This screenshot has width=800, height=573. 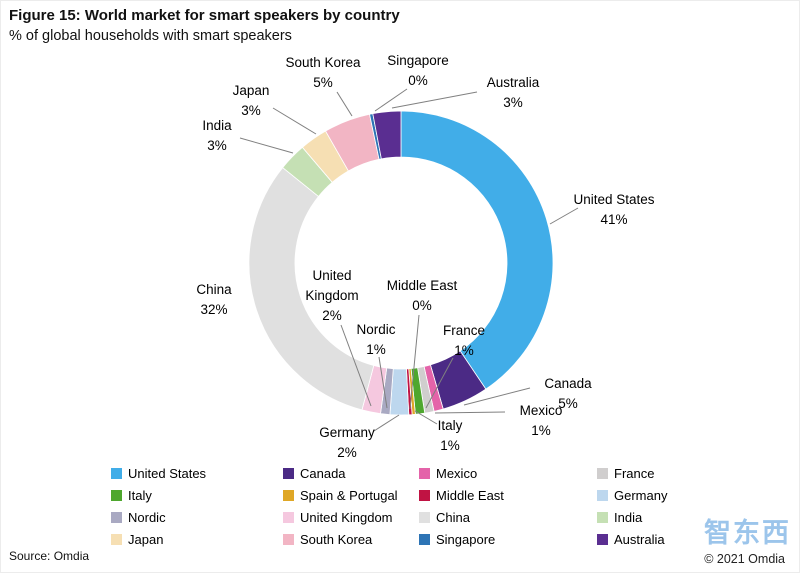 What do you see at coordinates (288, 473) in the screenshot?
I see `legend-swatch-canada` at bounding box center [288, 473].